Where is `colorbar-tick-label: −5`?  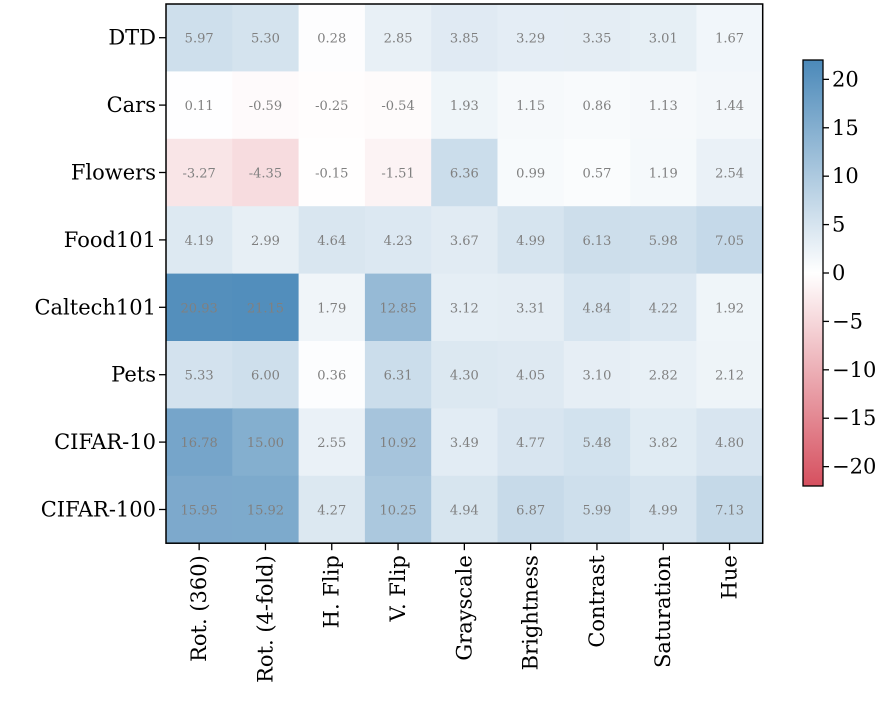
colorbar-tick-label: −5 is located at coordinates (847, 321).